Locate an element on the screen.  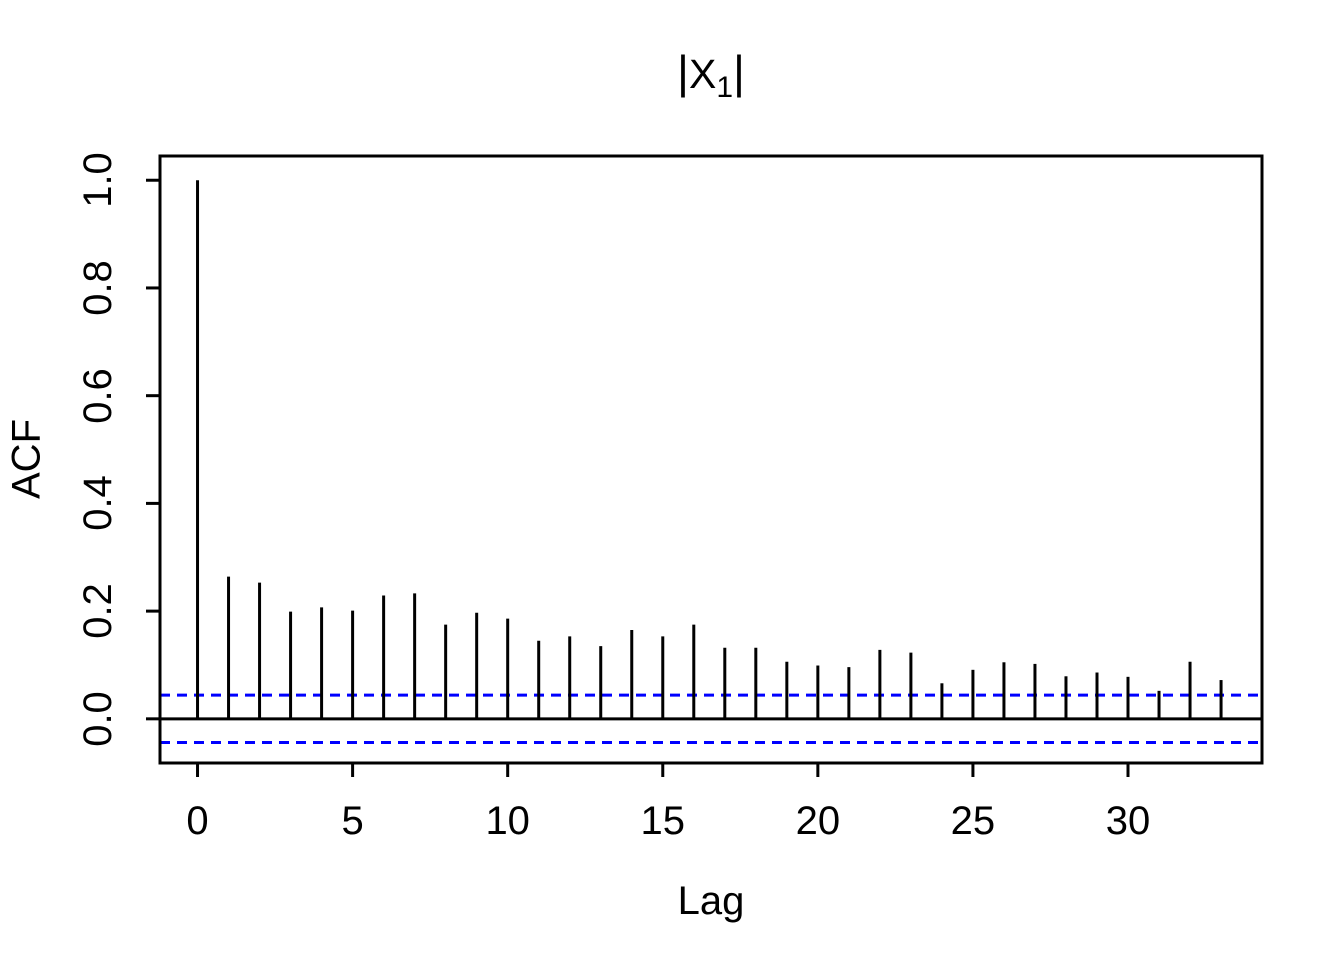
title-close-bar: | is located at coordinates (739, 72).